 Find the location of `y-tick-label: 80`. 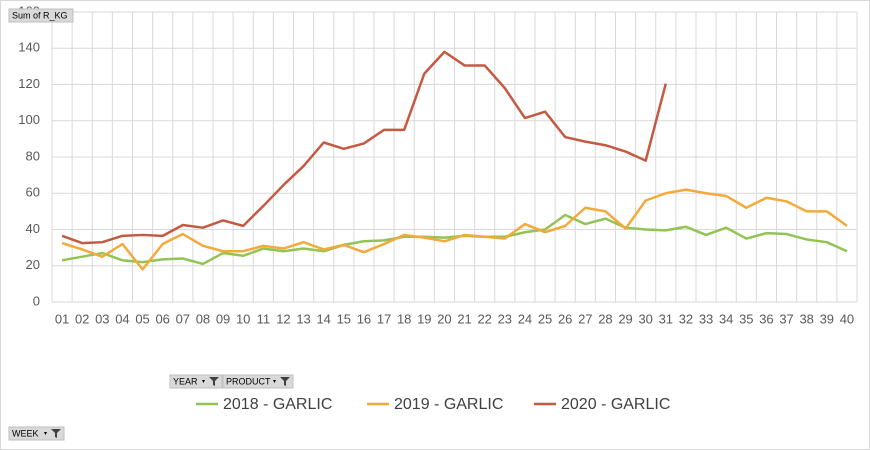

y-tick-label: 80 is located at coordinates (33, 155).